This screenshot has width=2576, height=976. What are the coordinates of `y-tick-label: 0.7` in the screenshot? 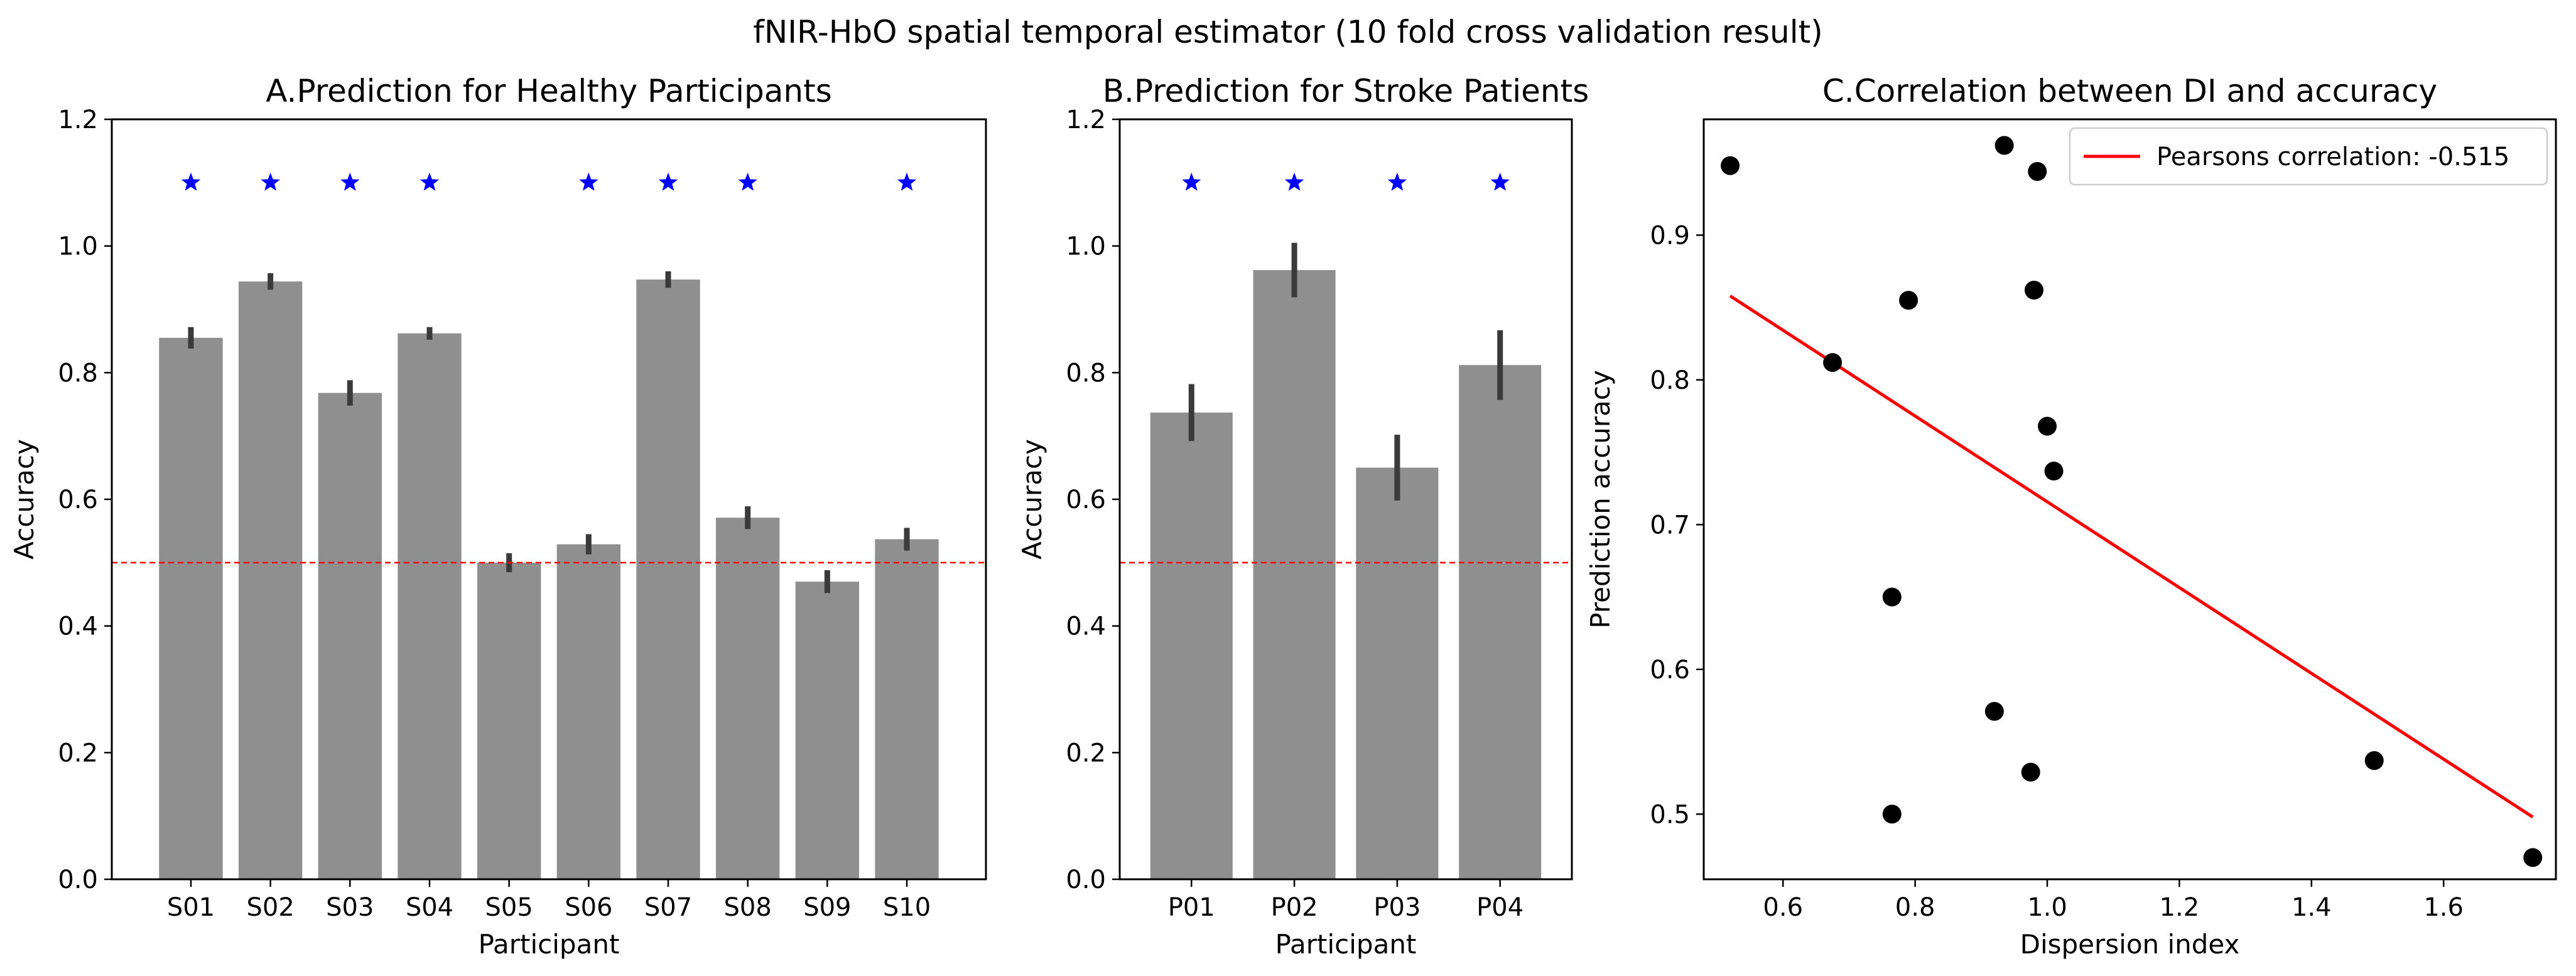 It's located at (1670, 525).